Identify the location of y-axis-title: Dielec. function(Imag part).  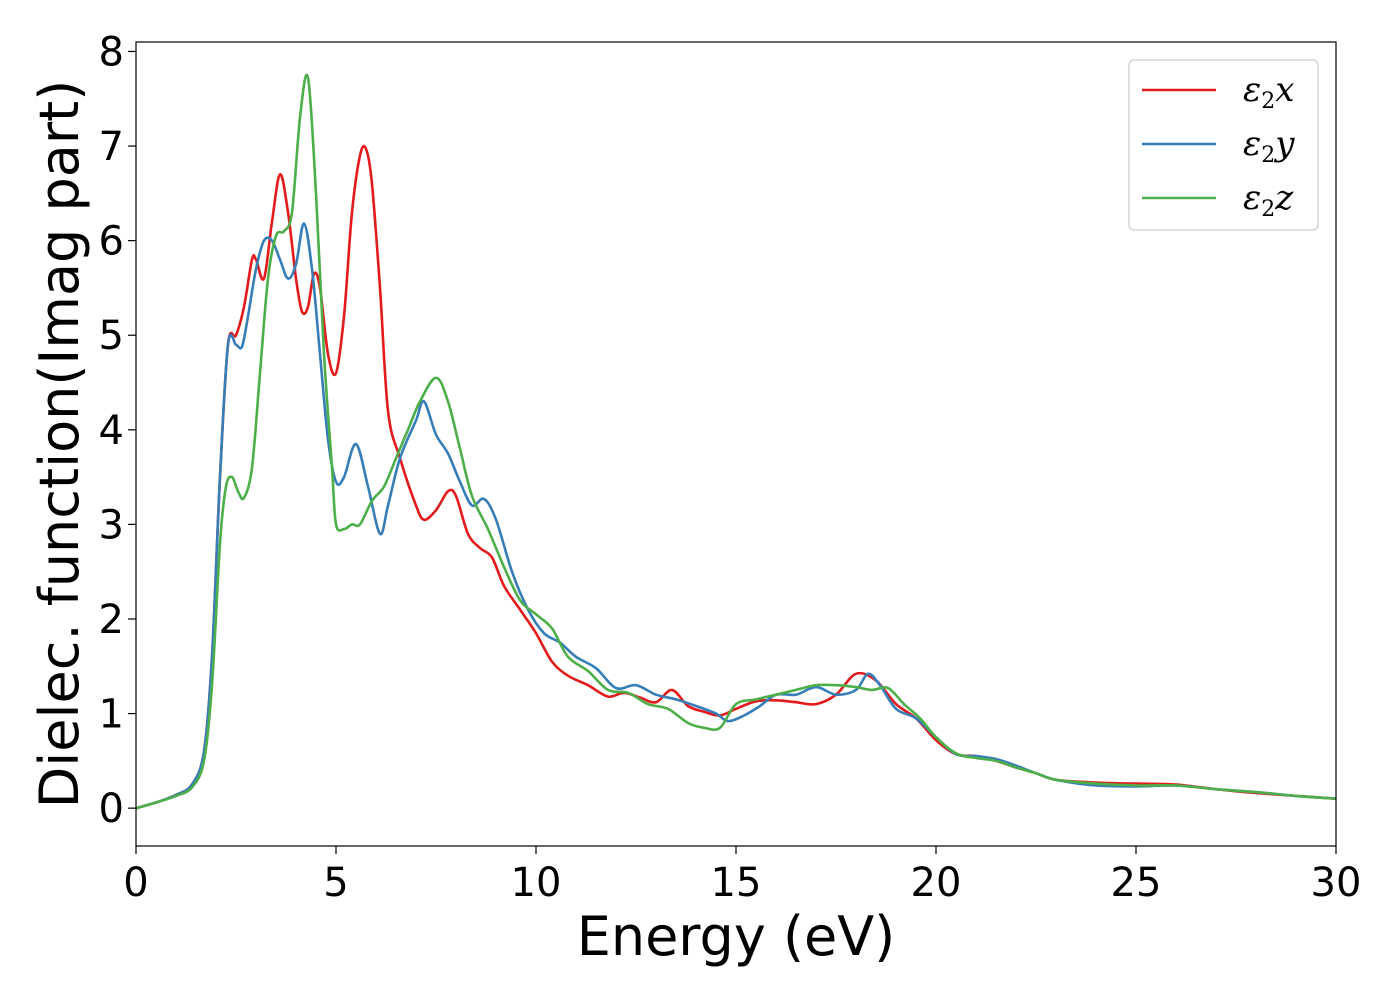
(59, 444).